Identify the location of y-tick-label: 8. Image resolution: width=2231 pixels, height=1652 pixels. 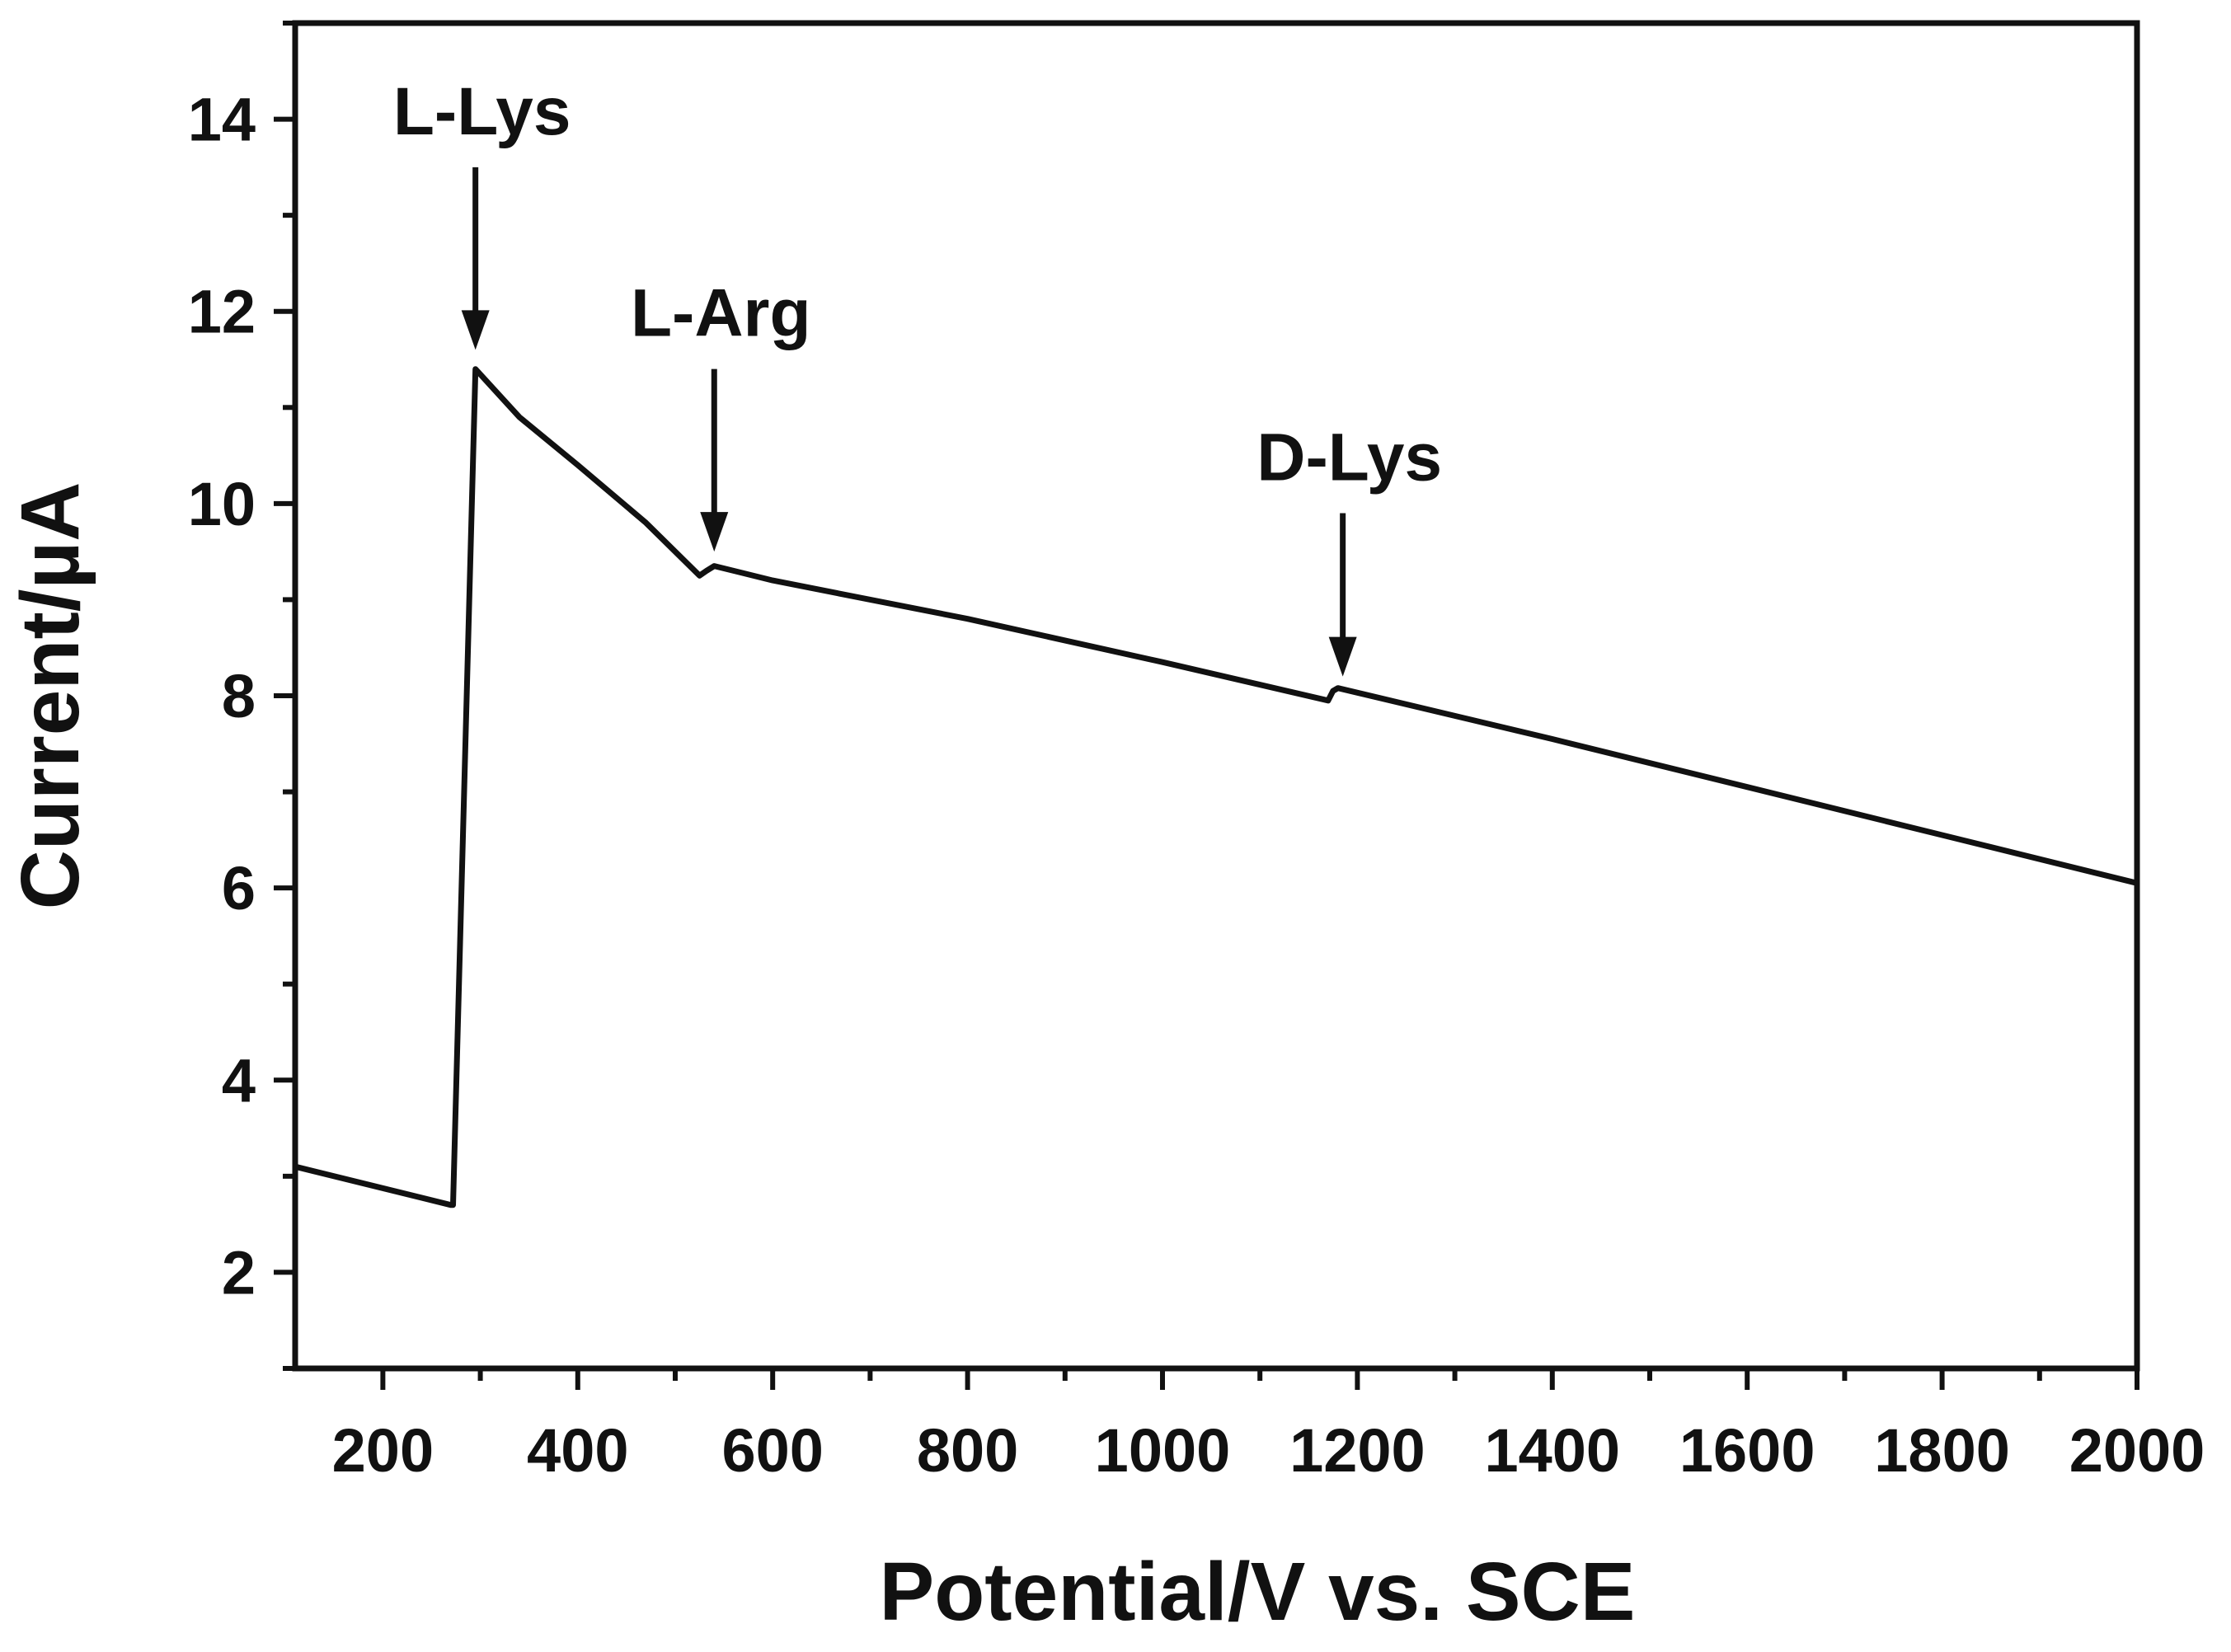
(239, 696).